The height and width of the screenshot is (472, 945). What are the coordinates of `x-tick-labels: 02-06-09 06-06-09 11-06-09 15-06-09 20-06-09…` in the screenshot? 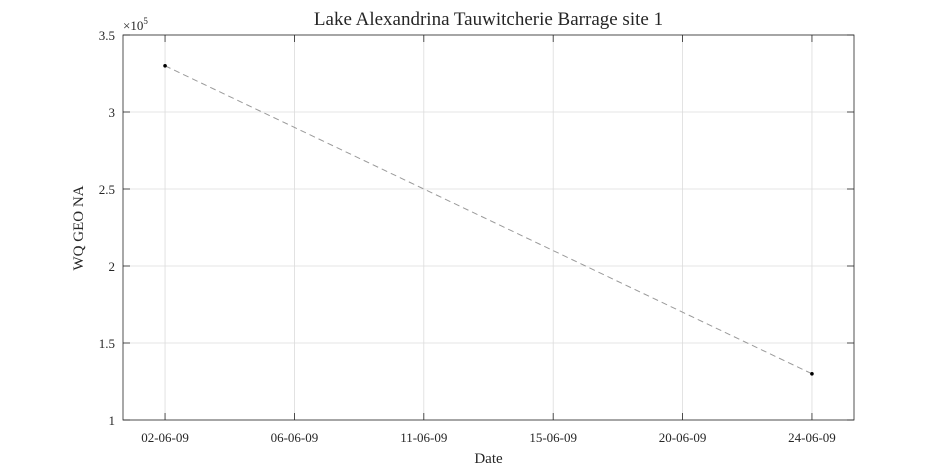 It's located at (488, 437).